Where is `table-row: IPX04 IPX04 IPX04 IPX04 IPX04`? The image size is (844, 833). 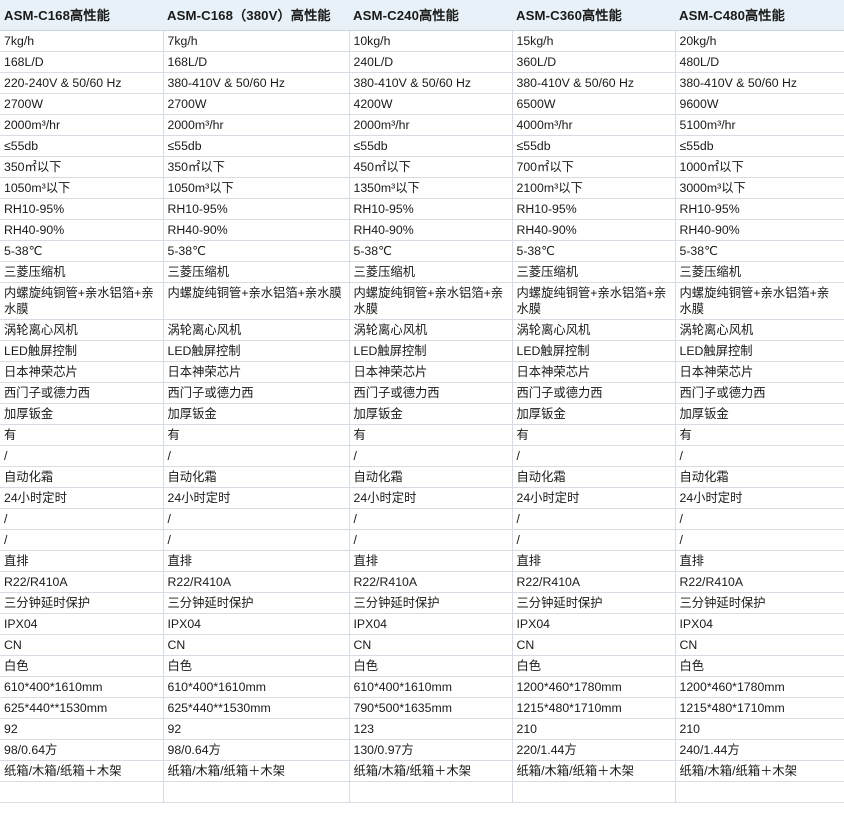 table-row: IPX04 IPX04 IPX04 IPX04 IPX04 is located at coordinates (422, 624).